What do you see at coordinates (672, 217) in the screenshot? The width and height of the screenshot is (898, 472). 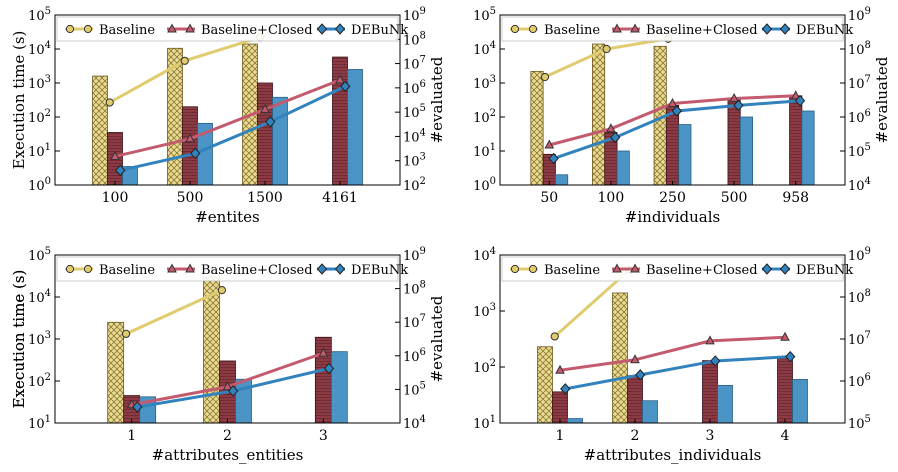 I see `x-axis-label: #individuals` at bounding box center [672, 217].